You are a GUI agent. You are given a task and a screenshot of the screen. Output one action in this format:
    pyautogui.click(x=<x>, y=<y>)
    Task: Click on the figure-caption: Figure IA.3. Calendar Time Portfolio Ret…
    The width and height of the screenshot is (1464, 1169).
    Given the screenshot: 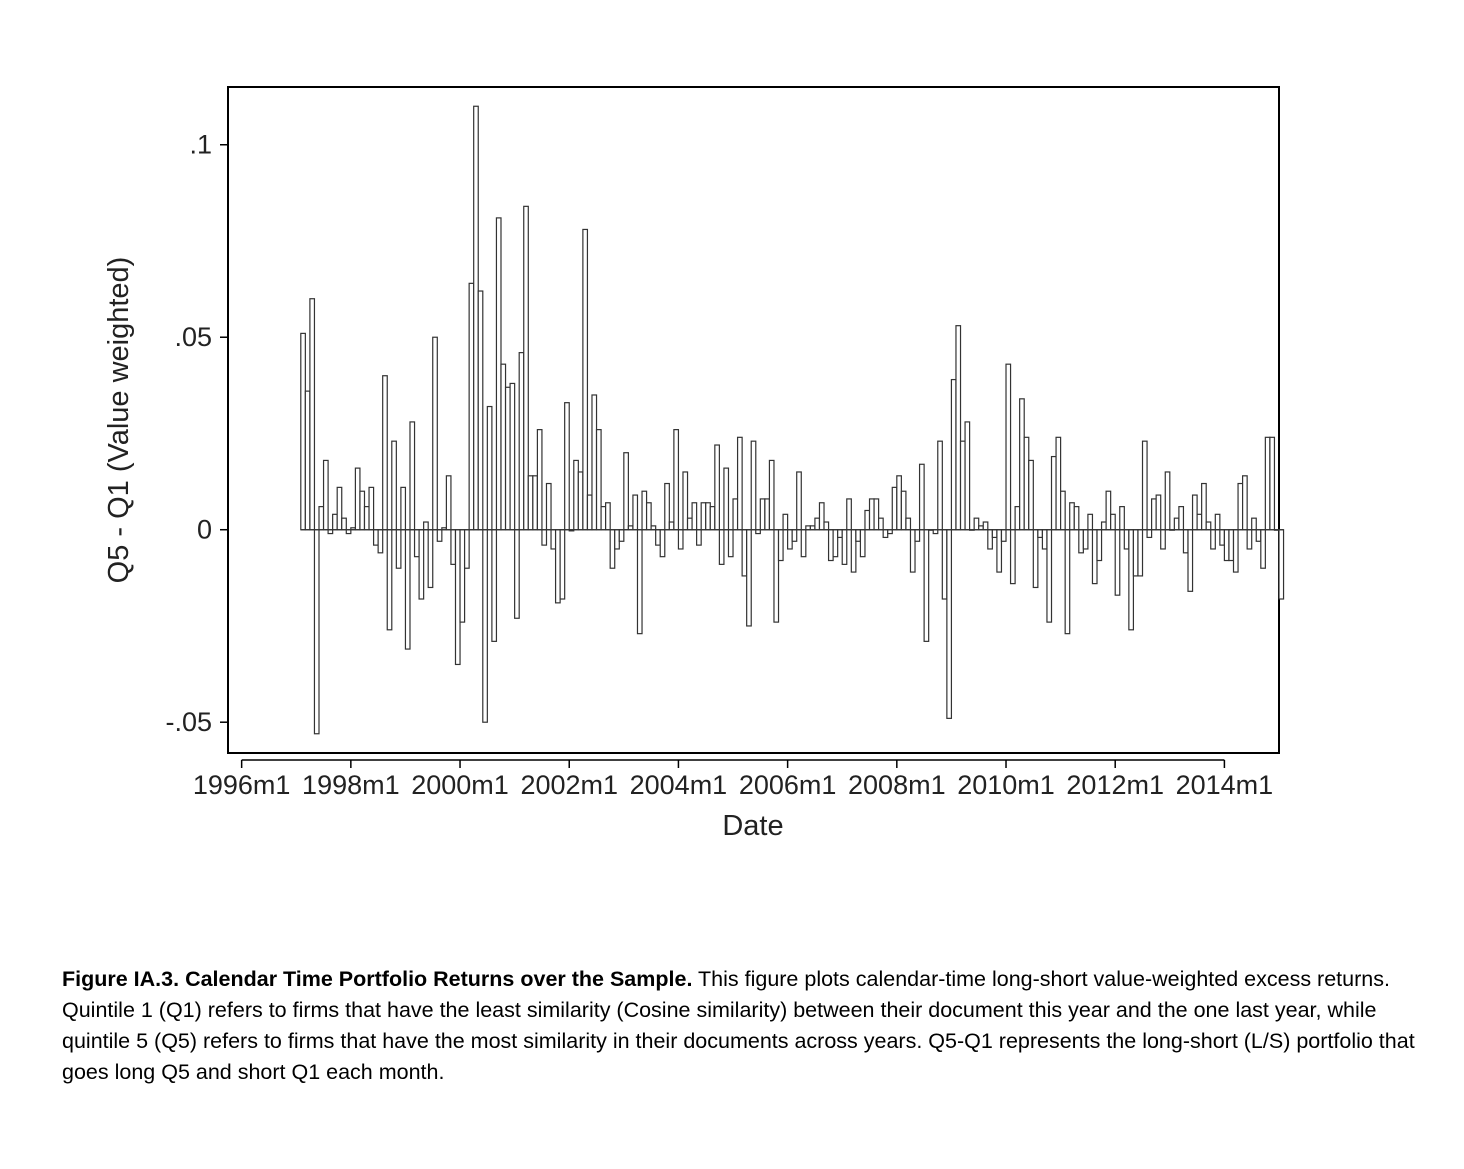 What is the action you would take?
    pyautogui.click(x=742, y=1026)
    